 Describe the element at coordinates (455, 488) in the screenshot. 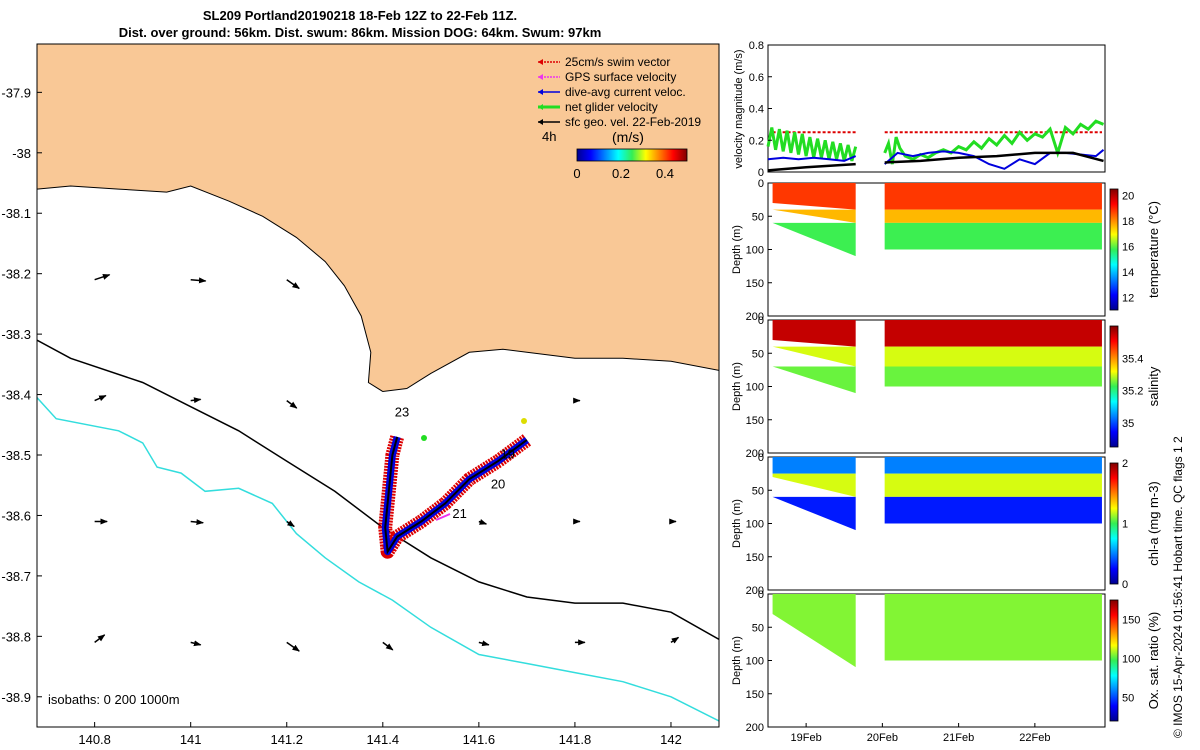

I see `glider-track-group` at that location.